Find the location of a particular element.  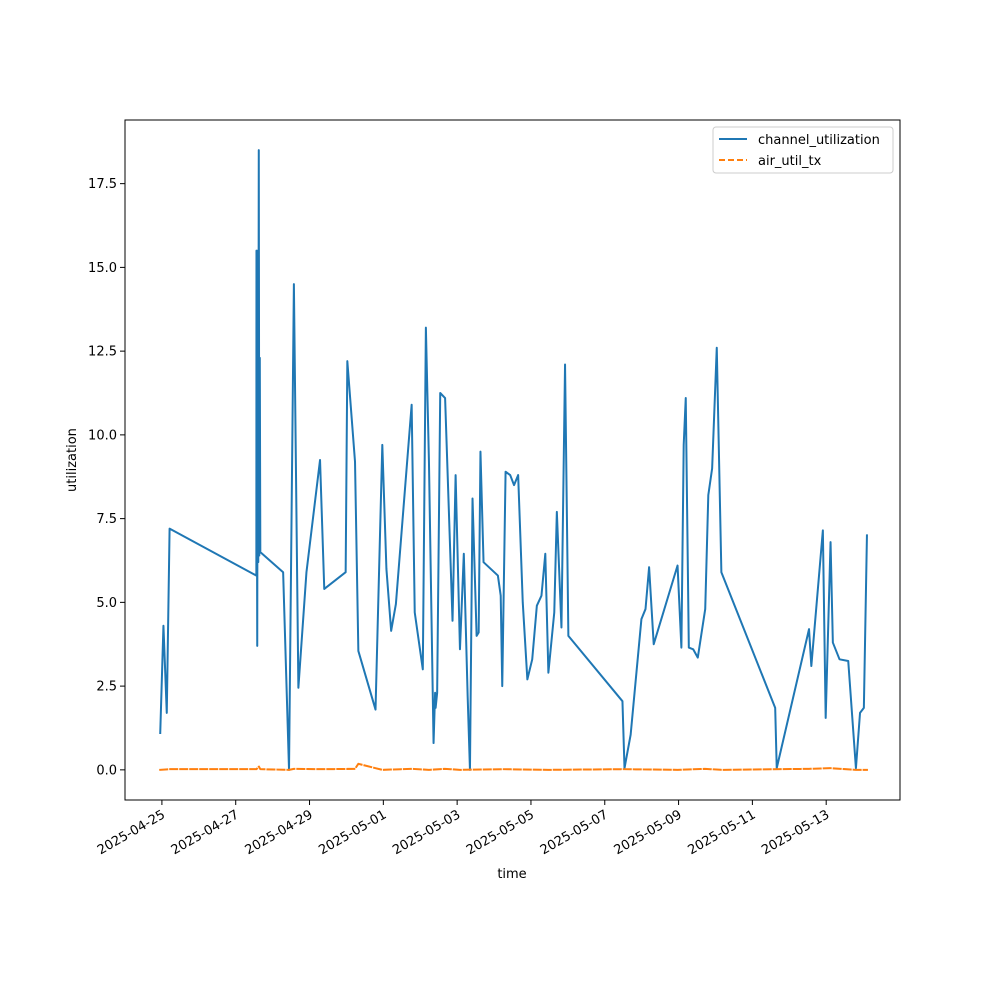

y-tick-label: 2.5 is located at coordinates (106, 687).